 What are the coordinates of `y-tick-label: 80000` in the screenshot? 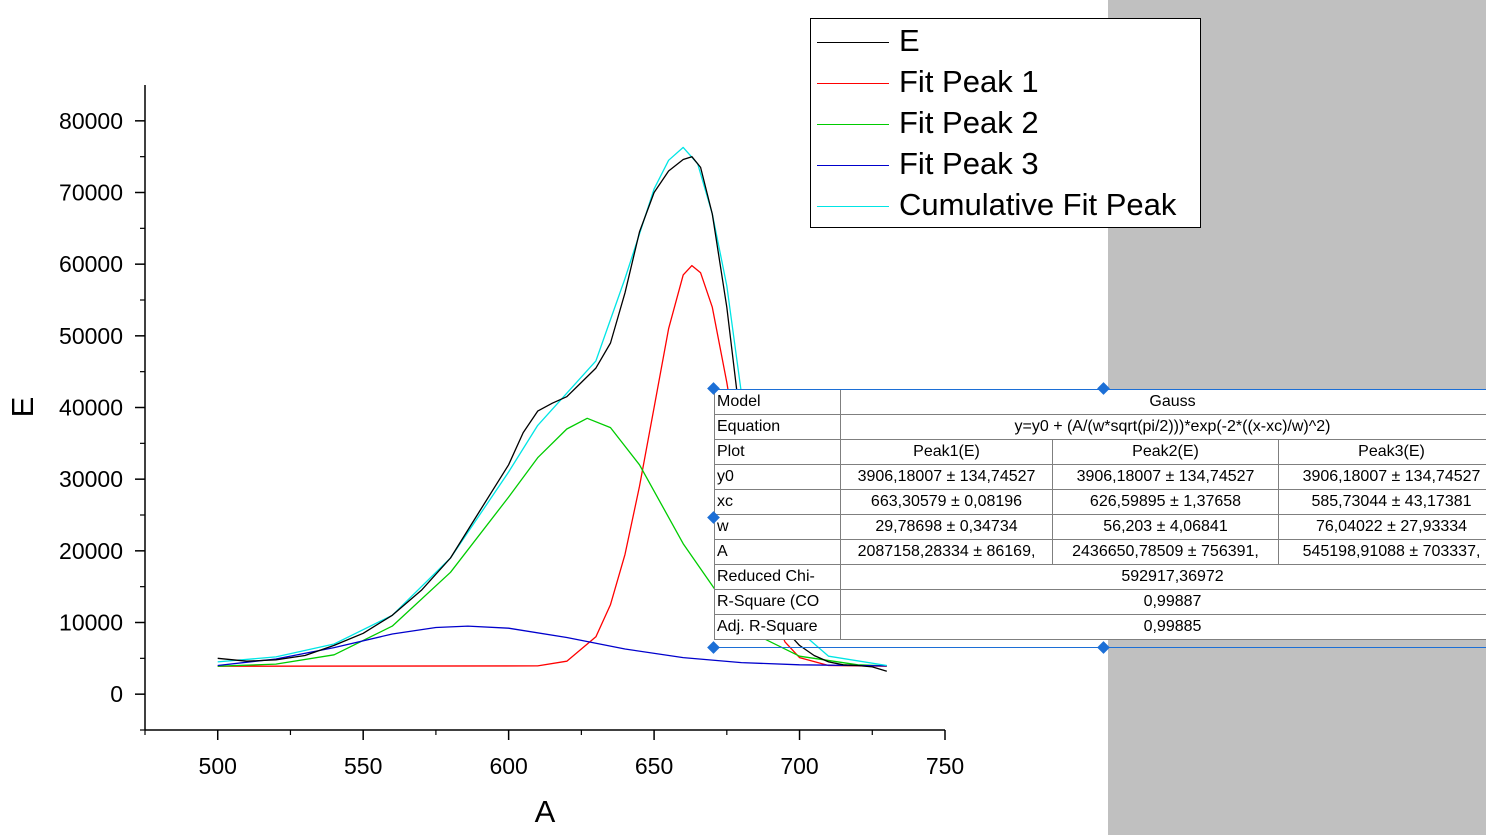 It's located at (91, 121).